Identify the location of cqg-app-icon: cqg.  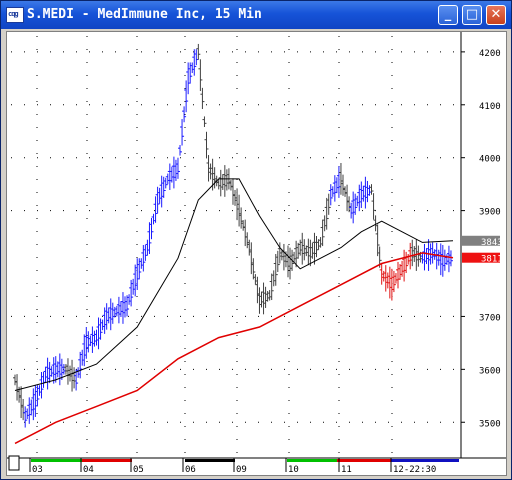
(15, 15).